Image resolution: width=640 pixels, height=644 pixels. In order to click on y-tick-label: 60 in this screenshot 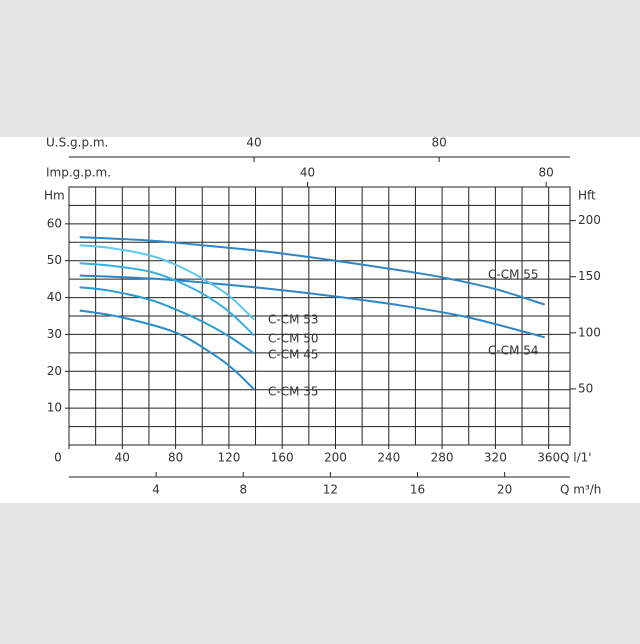, I will do `click(54, 223)`.